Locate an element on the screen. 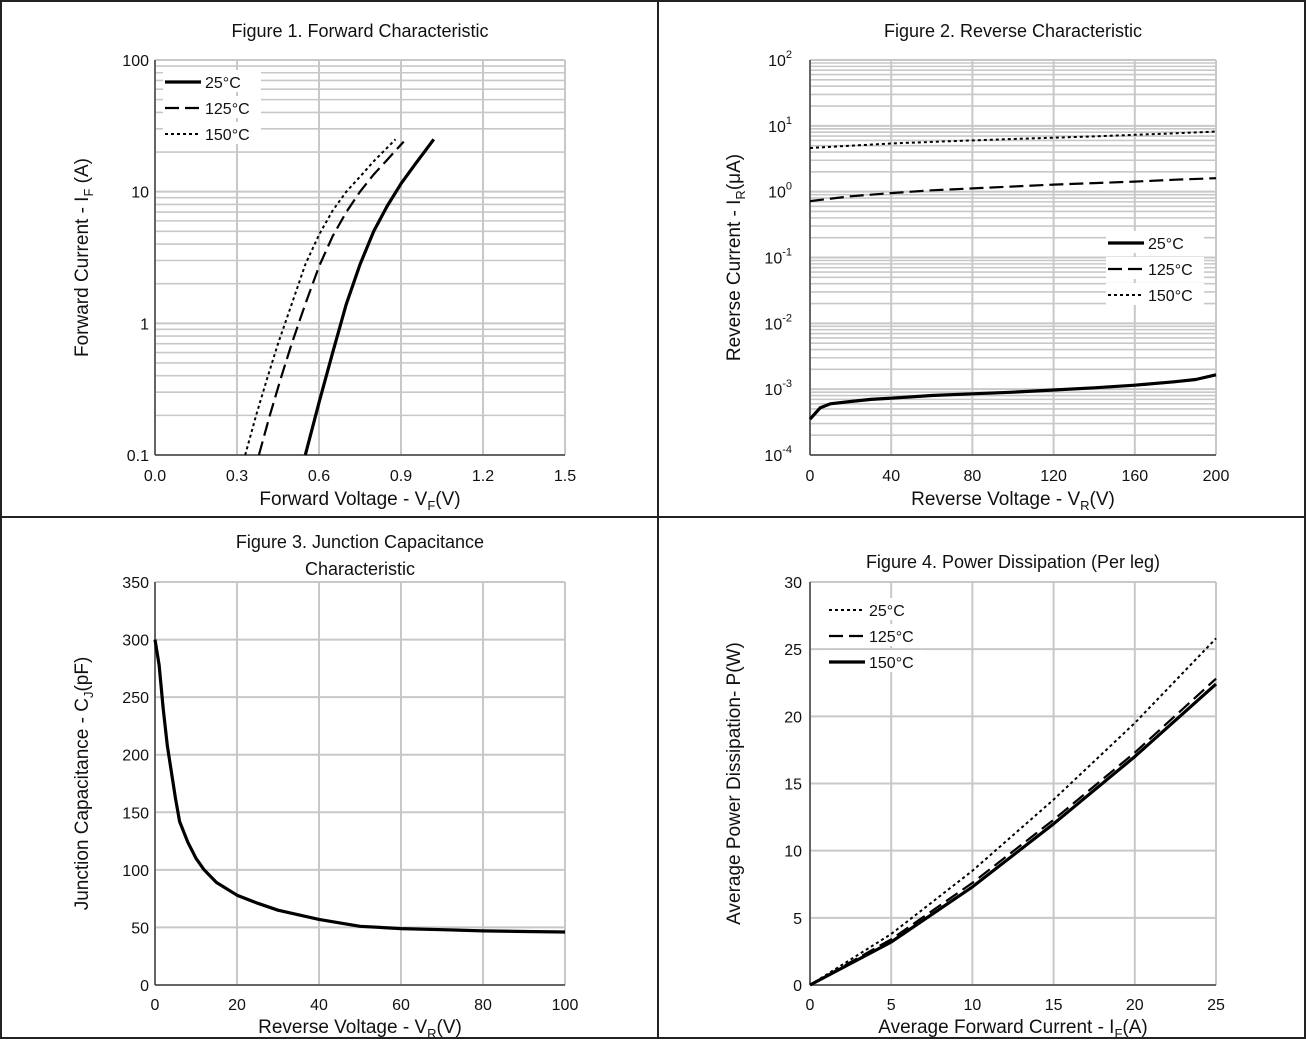 This screenshot has width=1306, height=1044. y-tick-exponent: -1 is located at coordinates (787, 253).